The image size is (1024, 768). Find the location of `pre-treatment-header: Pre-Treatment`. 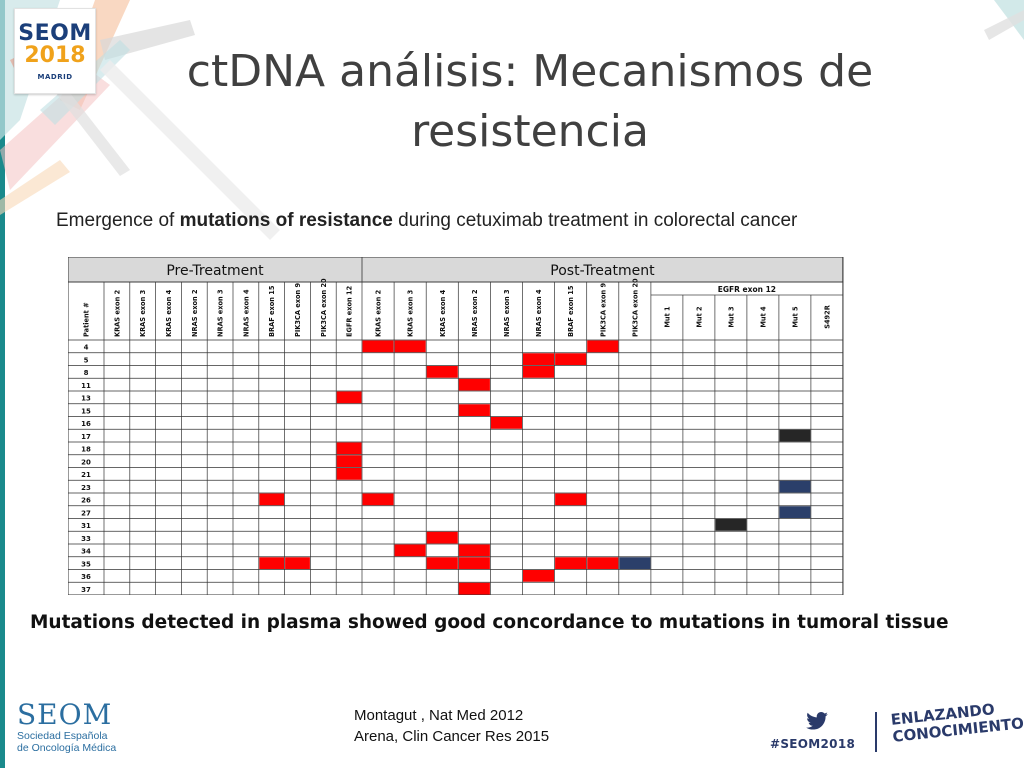

pre-treatment-header: Pre-Treatment is located at coordinates (215, 271).